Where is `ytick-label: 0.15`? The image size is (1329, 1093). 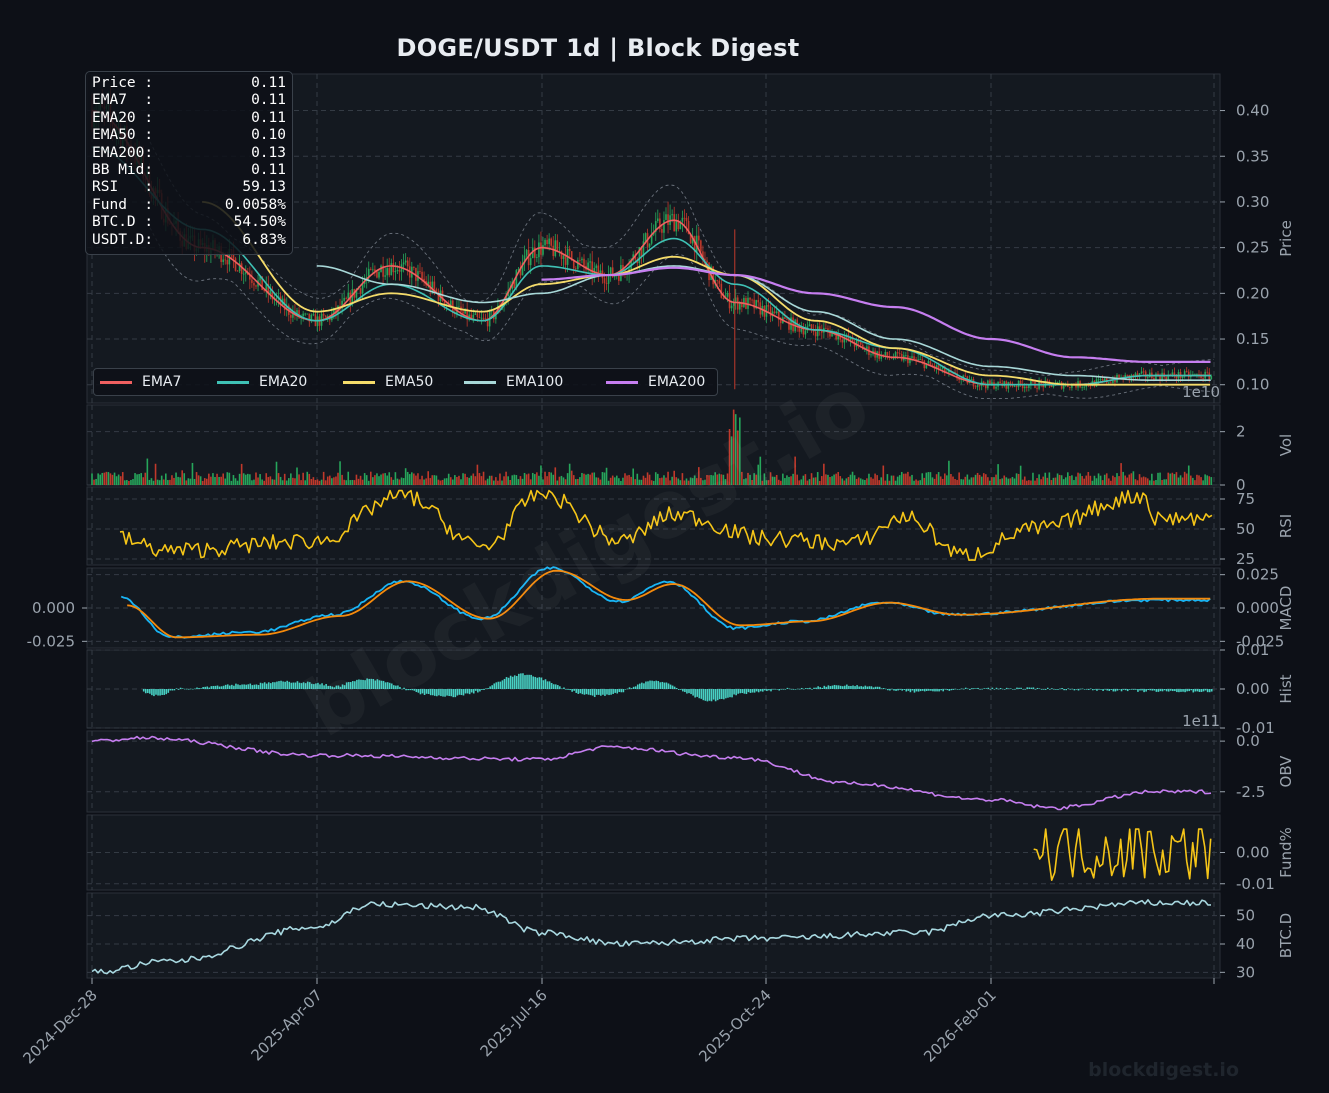
ytick-label: 0.15 is located at coordinates (1252, 339).